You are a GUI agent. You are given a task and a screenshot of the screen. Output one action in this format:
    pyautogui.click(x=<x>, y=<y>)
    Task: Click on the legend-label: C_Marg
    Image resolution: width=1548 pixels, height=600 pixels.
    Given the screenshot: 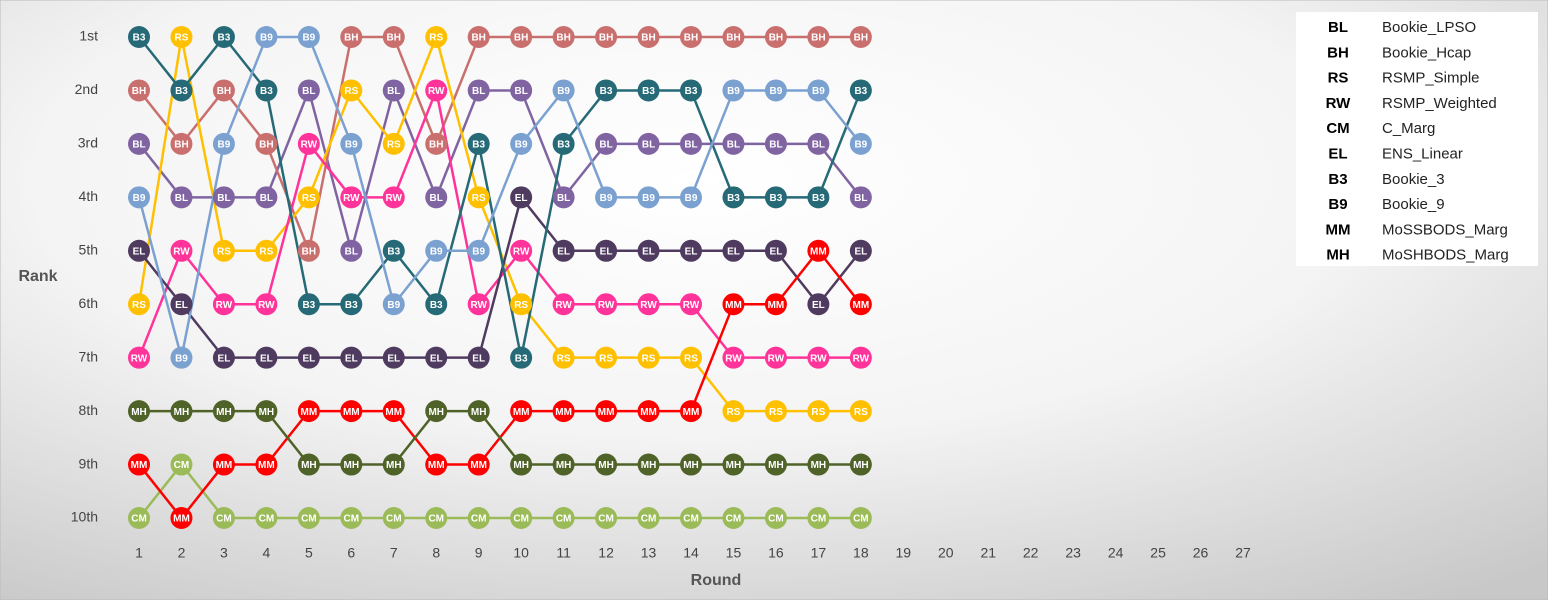 What is the action you would take?
    pyautogui.click(x=1408, y=128)
    